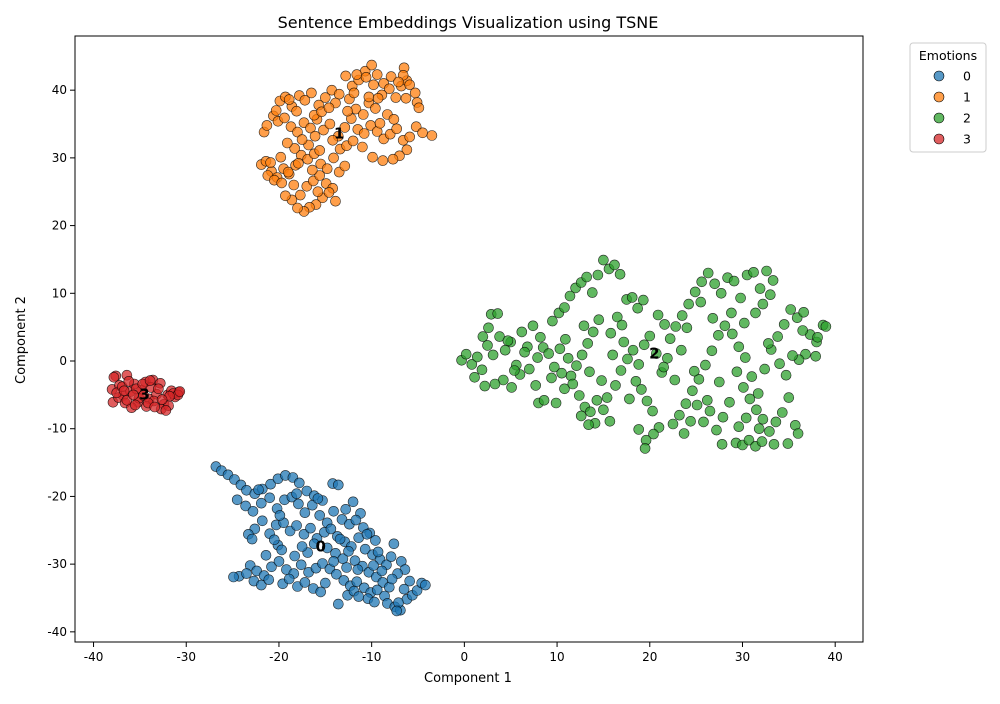  I want to click on legend-label-2: 2, so click(967, 118).